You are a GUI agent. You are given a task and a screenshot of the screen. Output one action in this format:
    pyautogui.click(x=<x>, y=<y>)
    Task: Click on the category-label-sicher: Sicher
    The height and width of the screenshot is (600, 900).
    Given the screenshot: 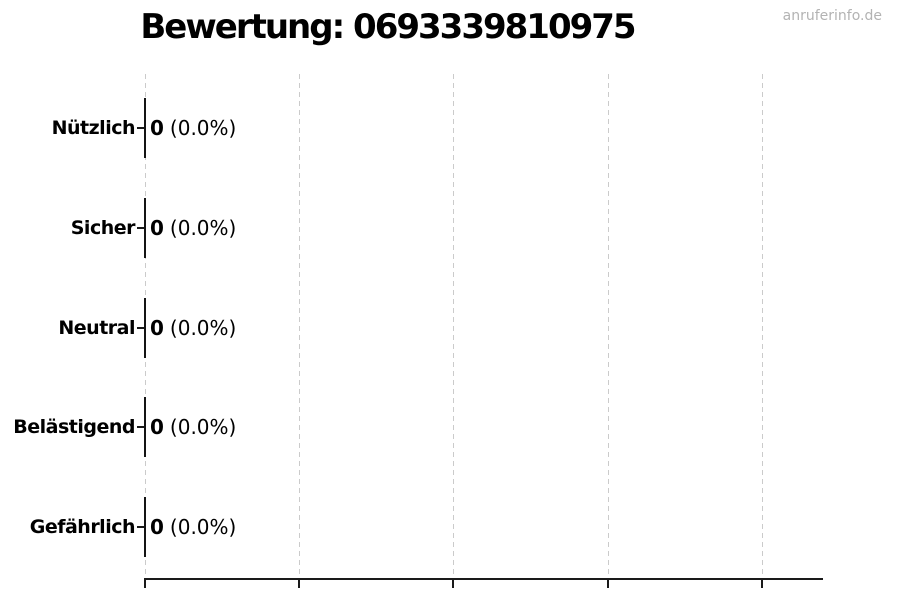 What is the action you would take?
    pyautogui.click(x=103, y=228)
    